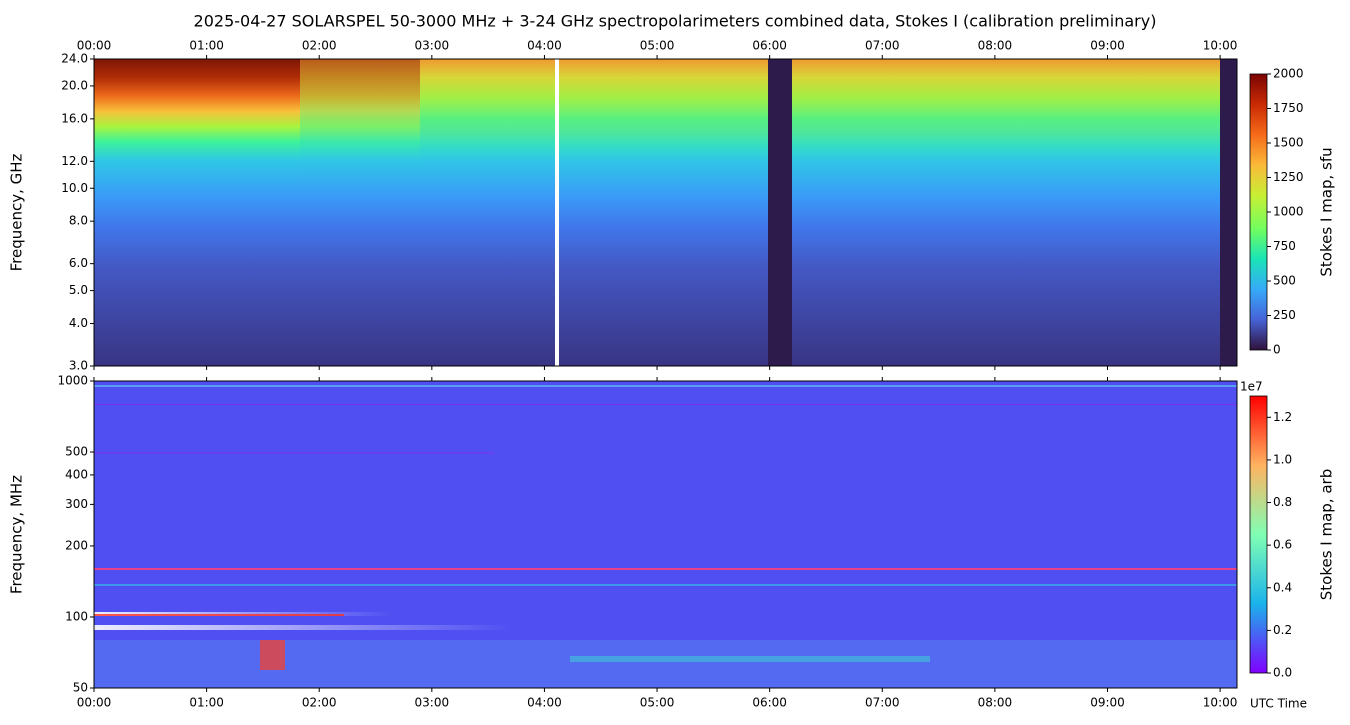 The height and width of the screenshot is (725, 1350). I want to click on y-tick-label: 100, so click(76, 616).